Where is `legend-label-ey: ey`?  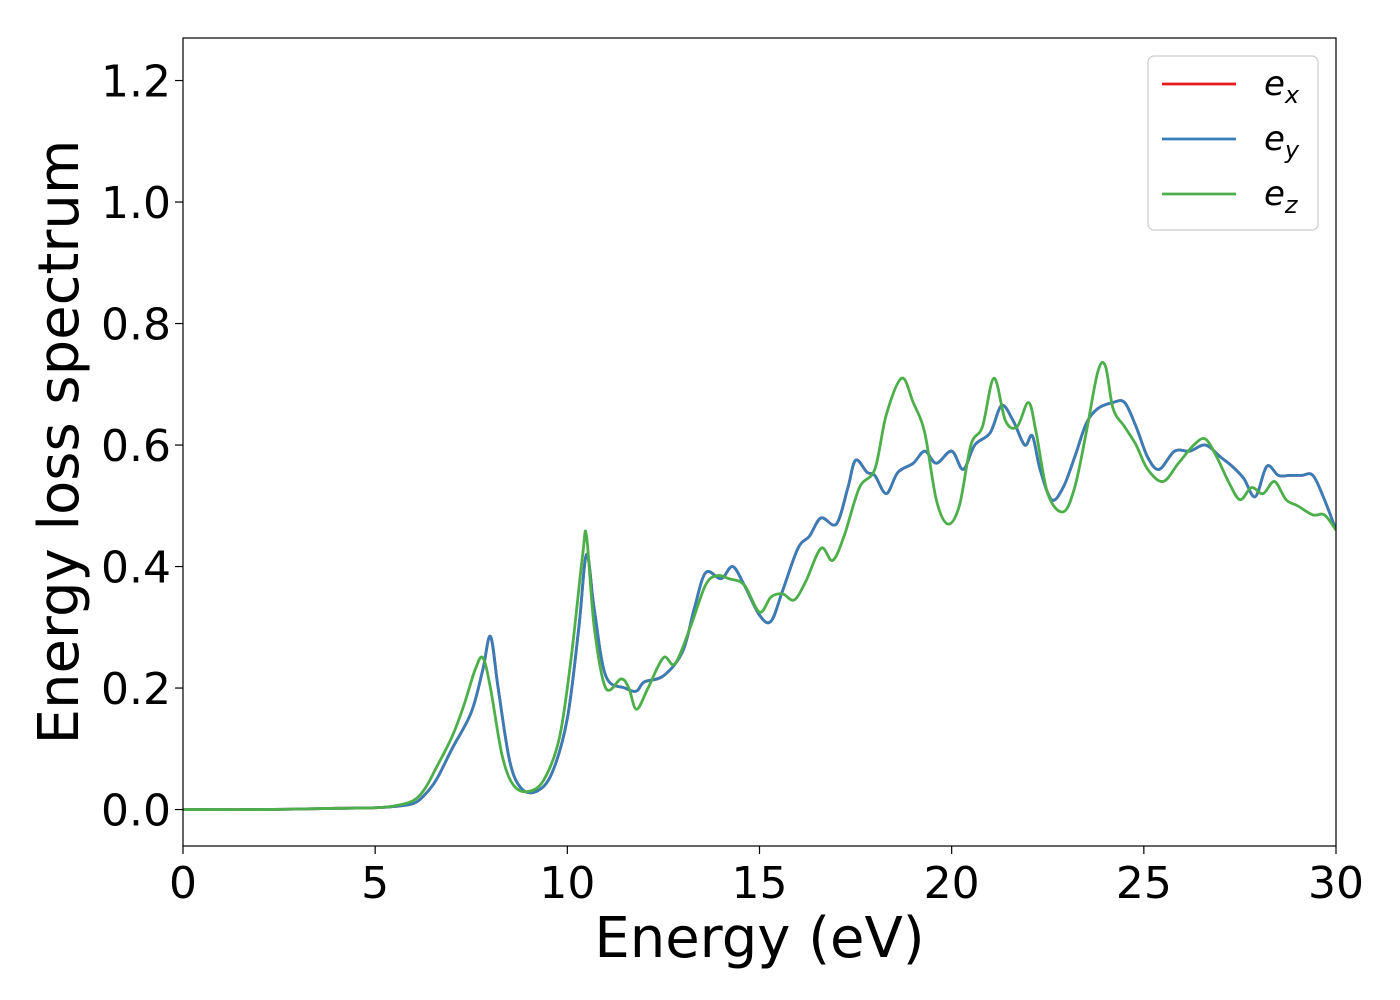 legend-label-ey: ey is located at coordinates (1282, 141).